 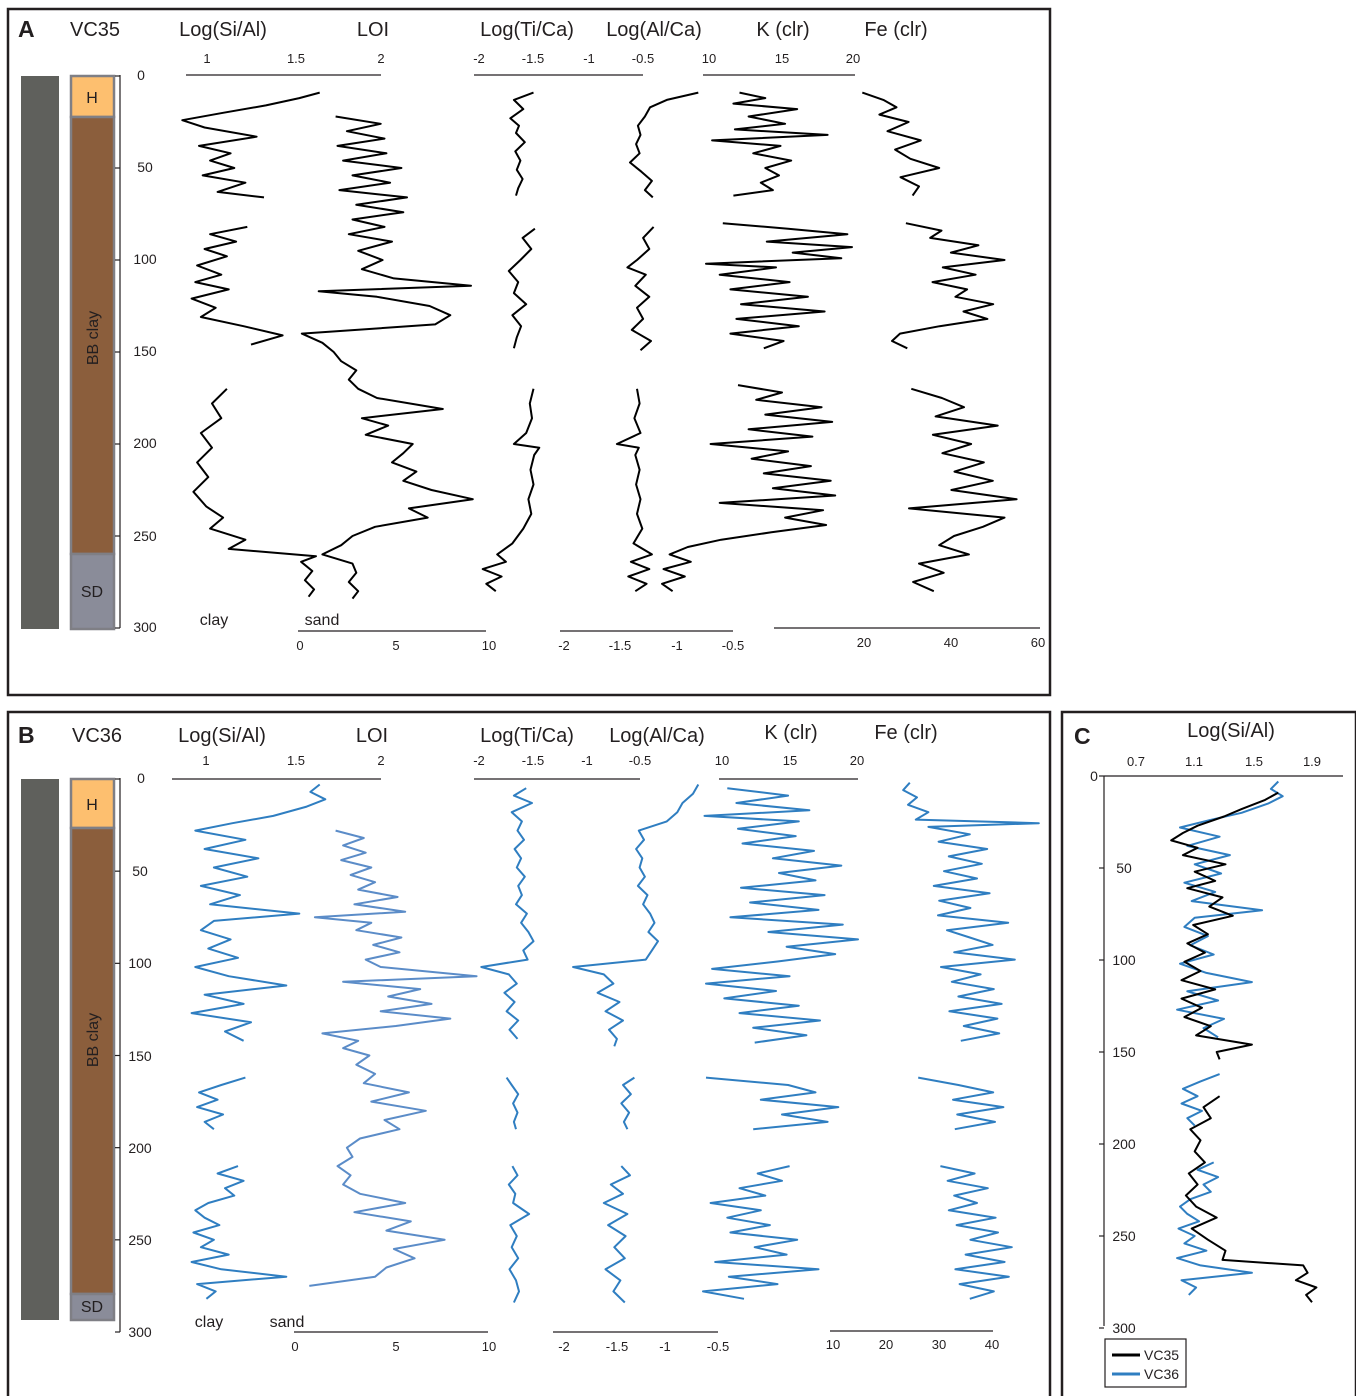 What do you see at coordinates (214, 620) in the screenshot?
I see `panel-a-clay-label: clay` at bounding box center [214, 620].